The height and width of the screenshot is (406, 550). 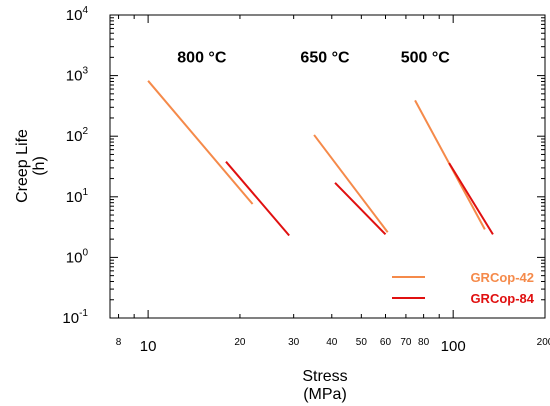 I want to click on y-tick-label: 10⁻¹, so click(x=75, y=317).